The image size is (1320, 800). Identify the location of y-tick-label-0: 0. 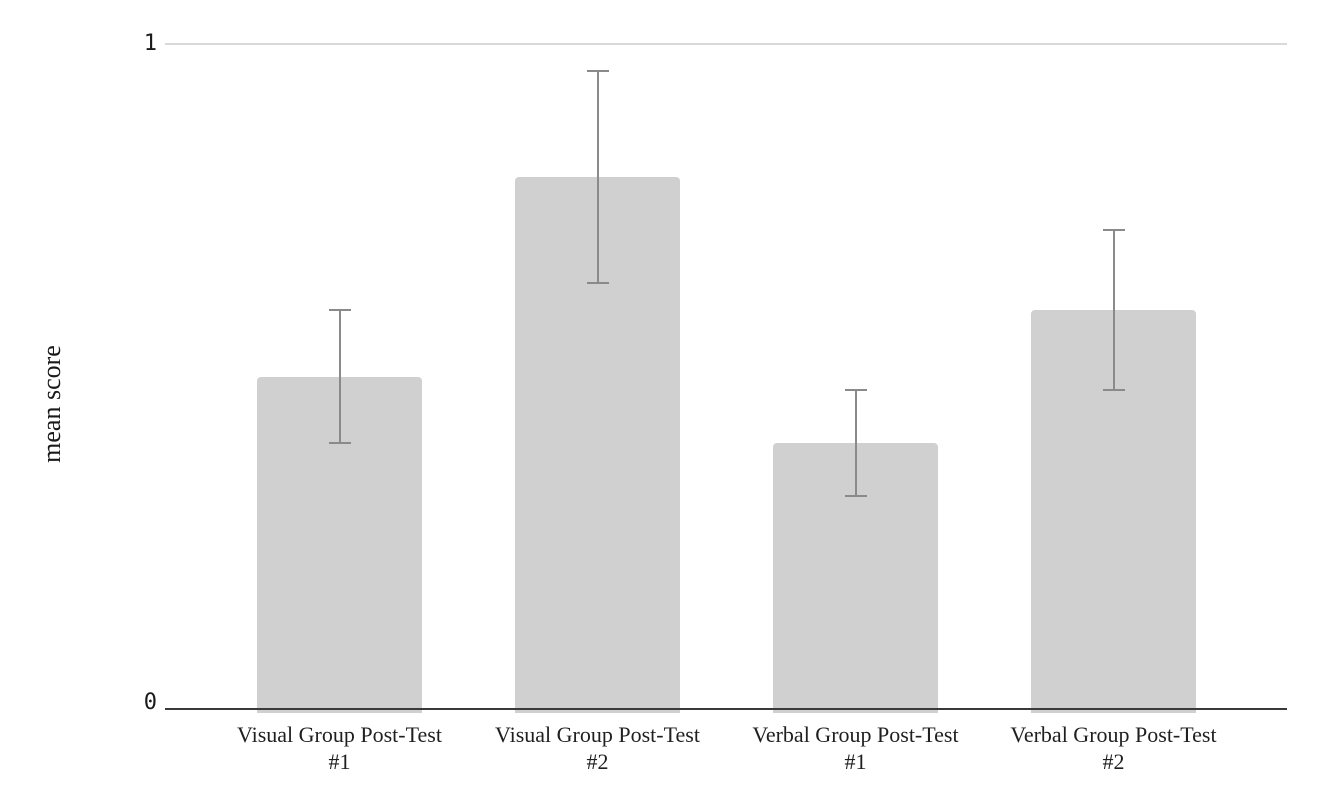
(150, 702).